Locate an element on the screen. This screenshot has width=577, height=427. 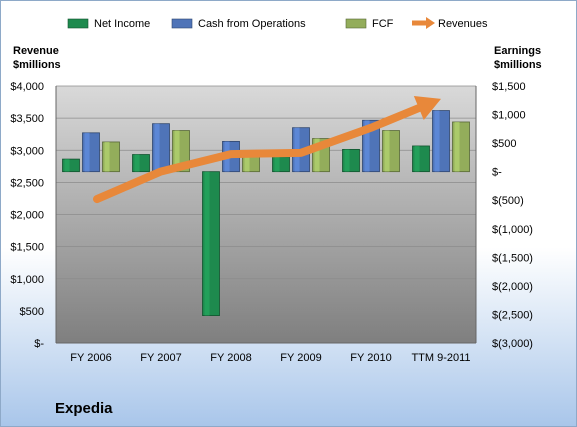
revenue-line is located at coordinates (258, 154).